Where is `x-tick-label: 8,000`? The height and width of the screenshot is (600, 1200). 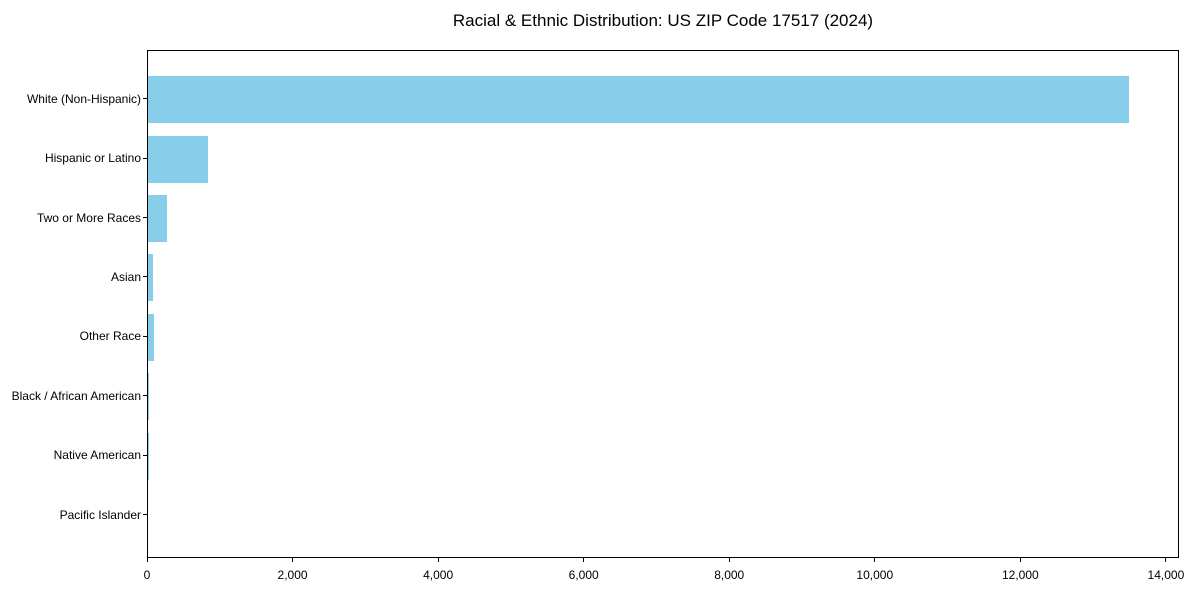
x-tick-label: 8,000 is located at coordinates (729, 575).